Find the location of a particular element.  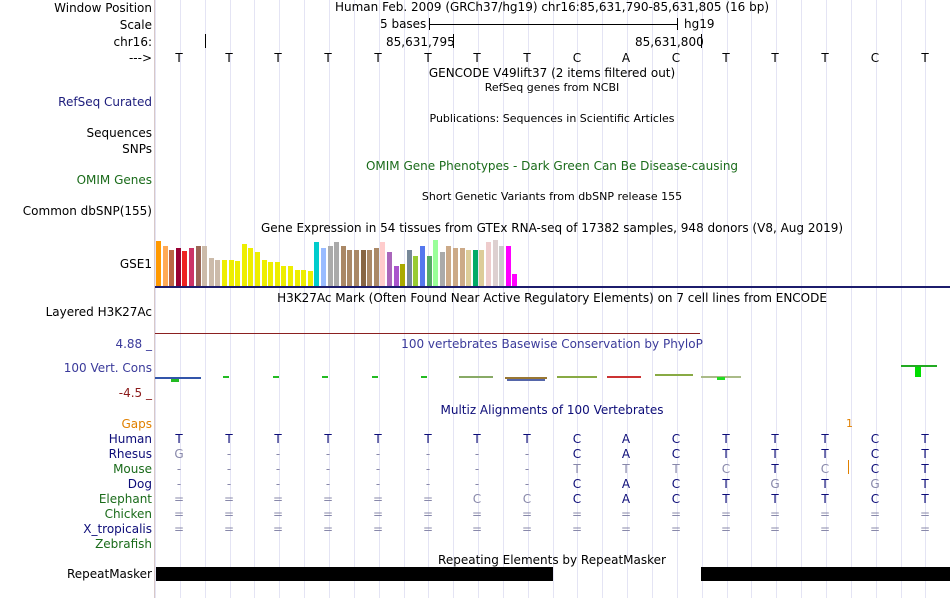

track-label-omim: OMIM Genes is located at coordinates (114, 180).